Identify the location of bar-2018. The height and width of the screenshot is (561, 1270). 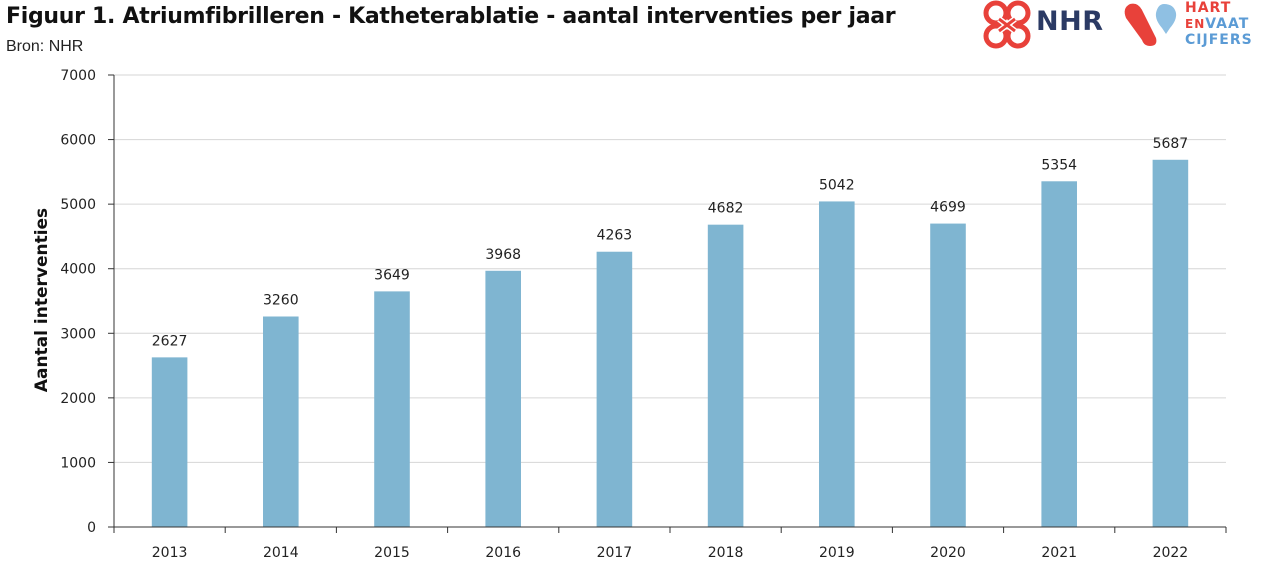
(725, 375).